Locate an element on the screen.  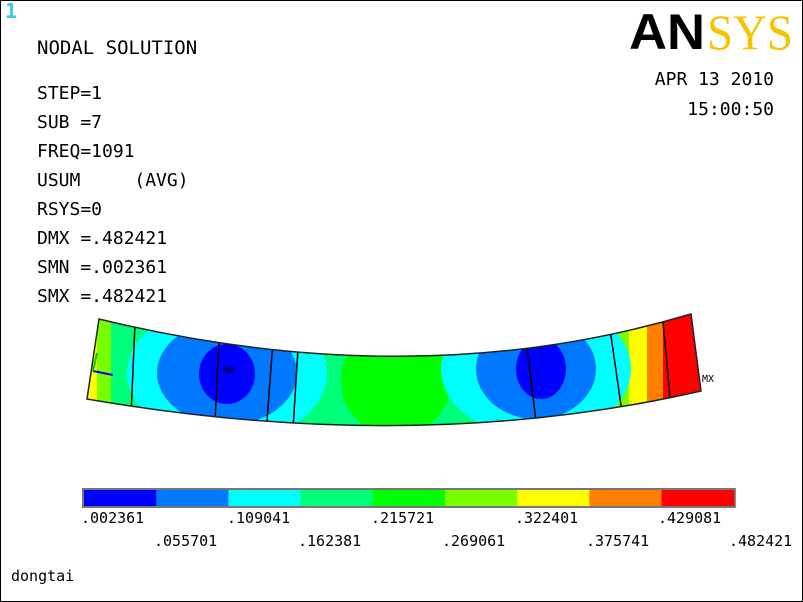
rsys-value: RSYS=0 is located at coordinates (70, 209).